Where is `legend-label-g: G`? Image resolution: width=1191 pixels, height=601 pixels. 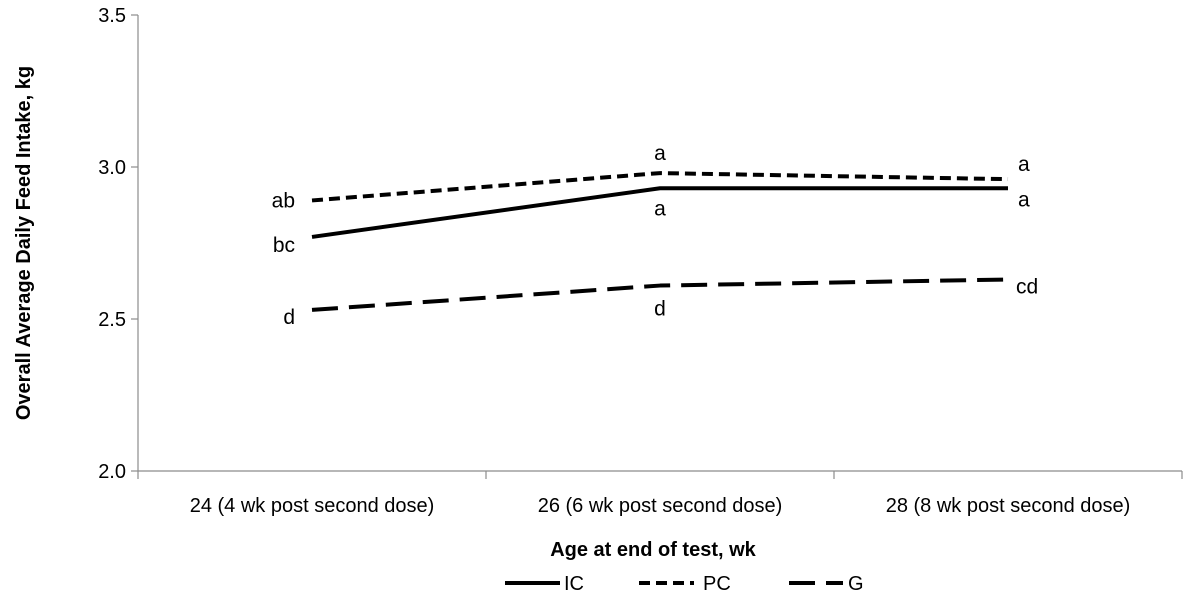 legend-label-g: G is located at coordinates (856, 584).